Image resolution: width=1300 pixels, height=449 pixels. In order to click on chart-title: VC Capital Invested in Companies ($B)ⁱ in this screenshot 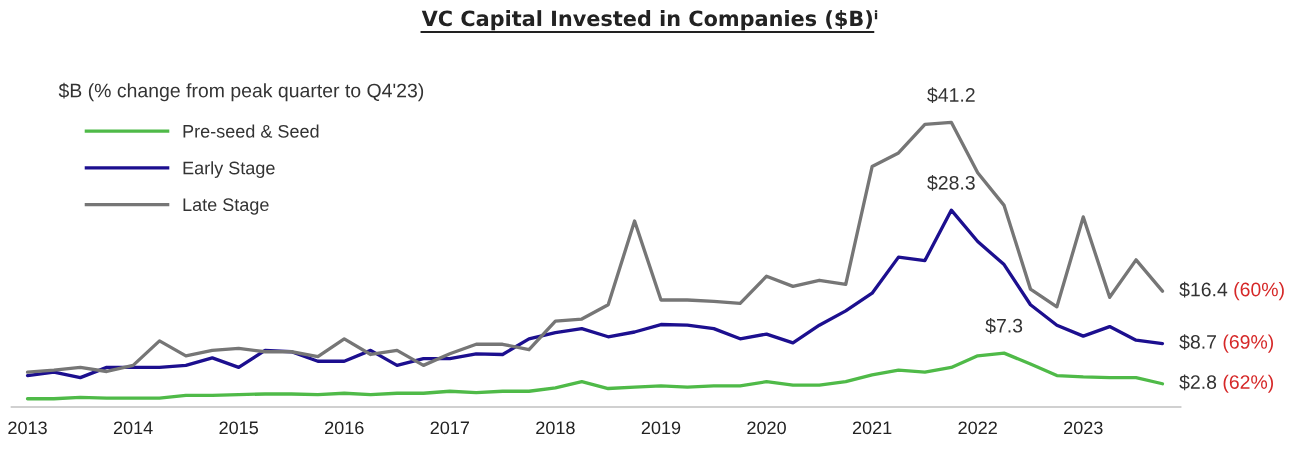, I will do `click(649, 20)`.